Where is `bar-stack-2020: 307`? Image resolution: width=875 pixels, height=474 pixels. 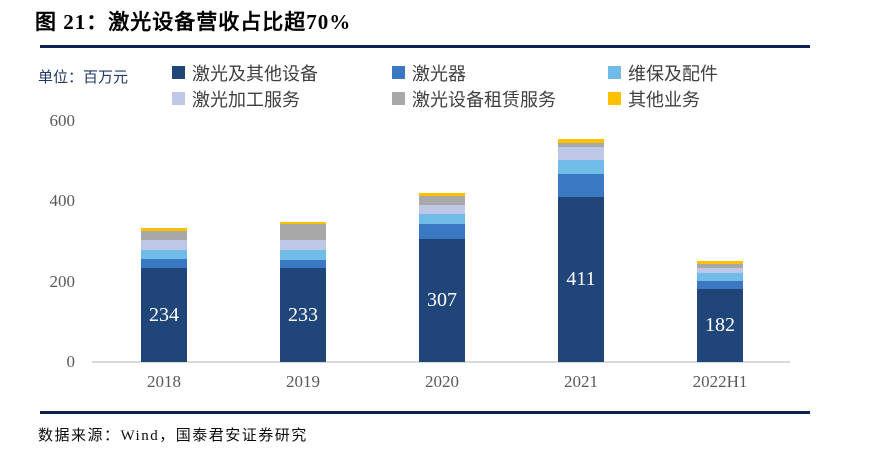 bar-stack-2020: 307 is located at coordinates (442, 277).